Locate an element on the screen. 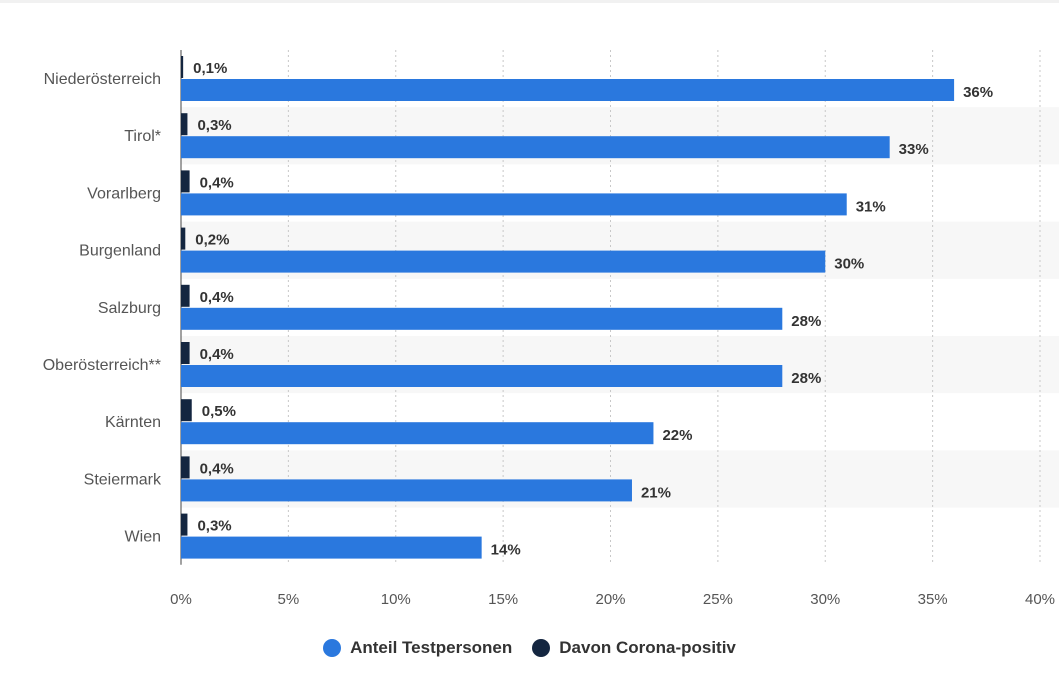  category-label: Oberösterreich** is located at coordinates (102, 365).